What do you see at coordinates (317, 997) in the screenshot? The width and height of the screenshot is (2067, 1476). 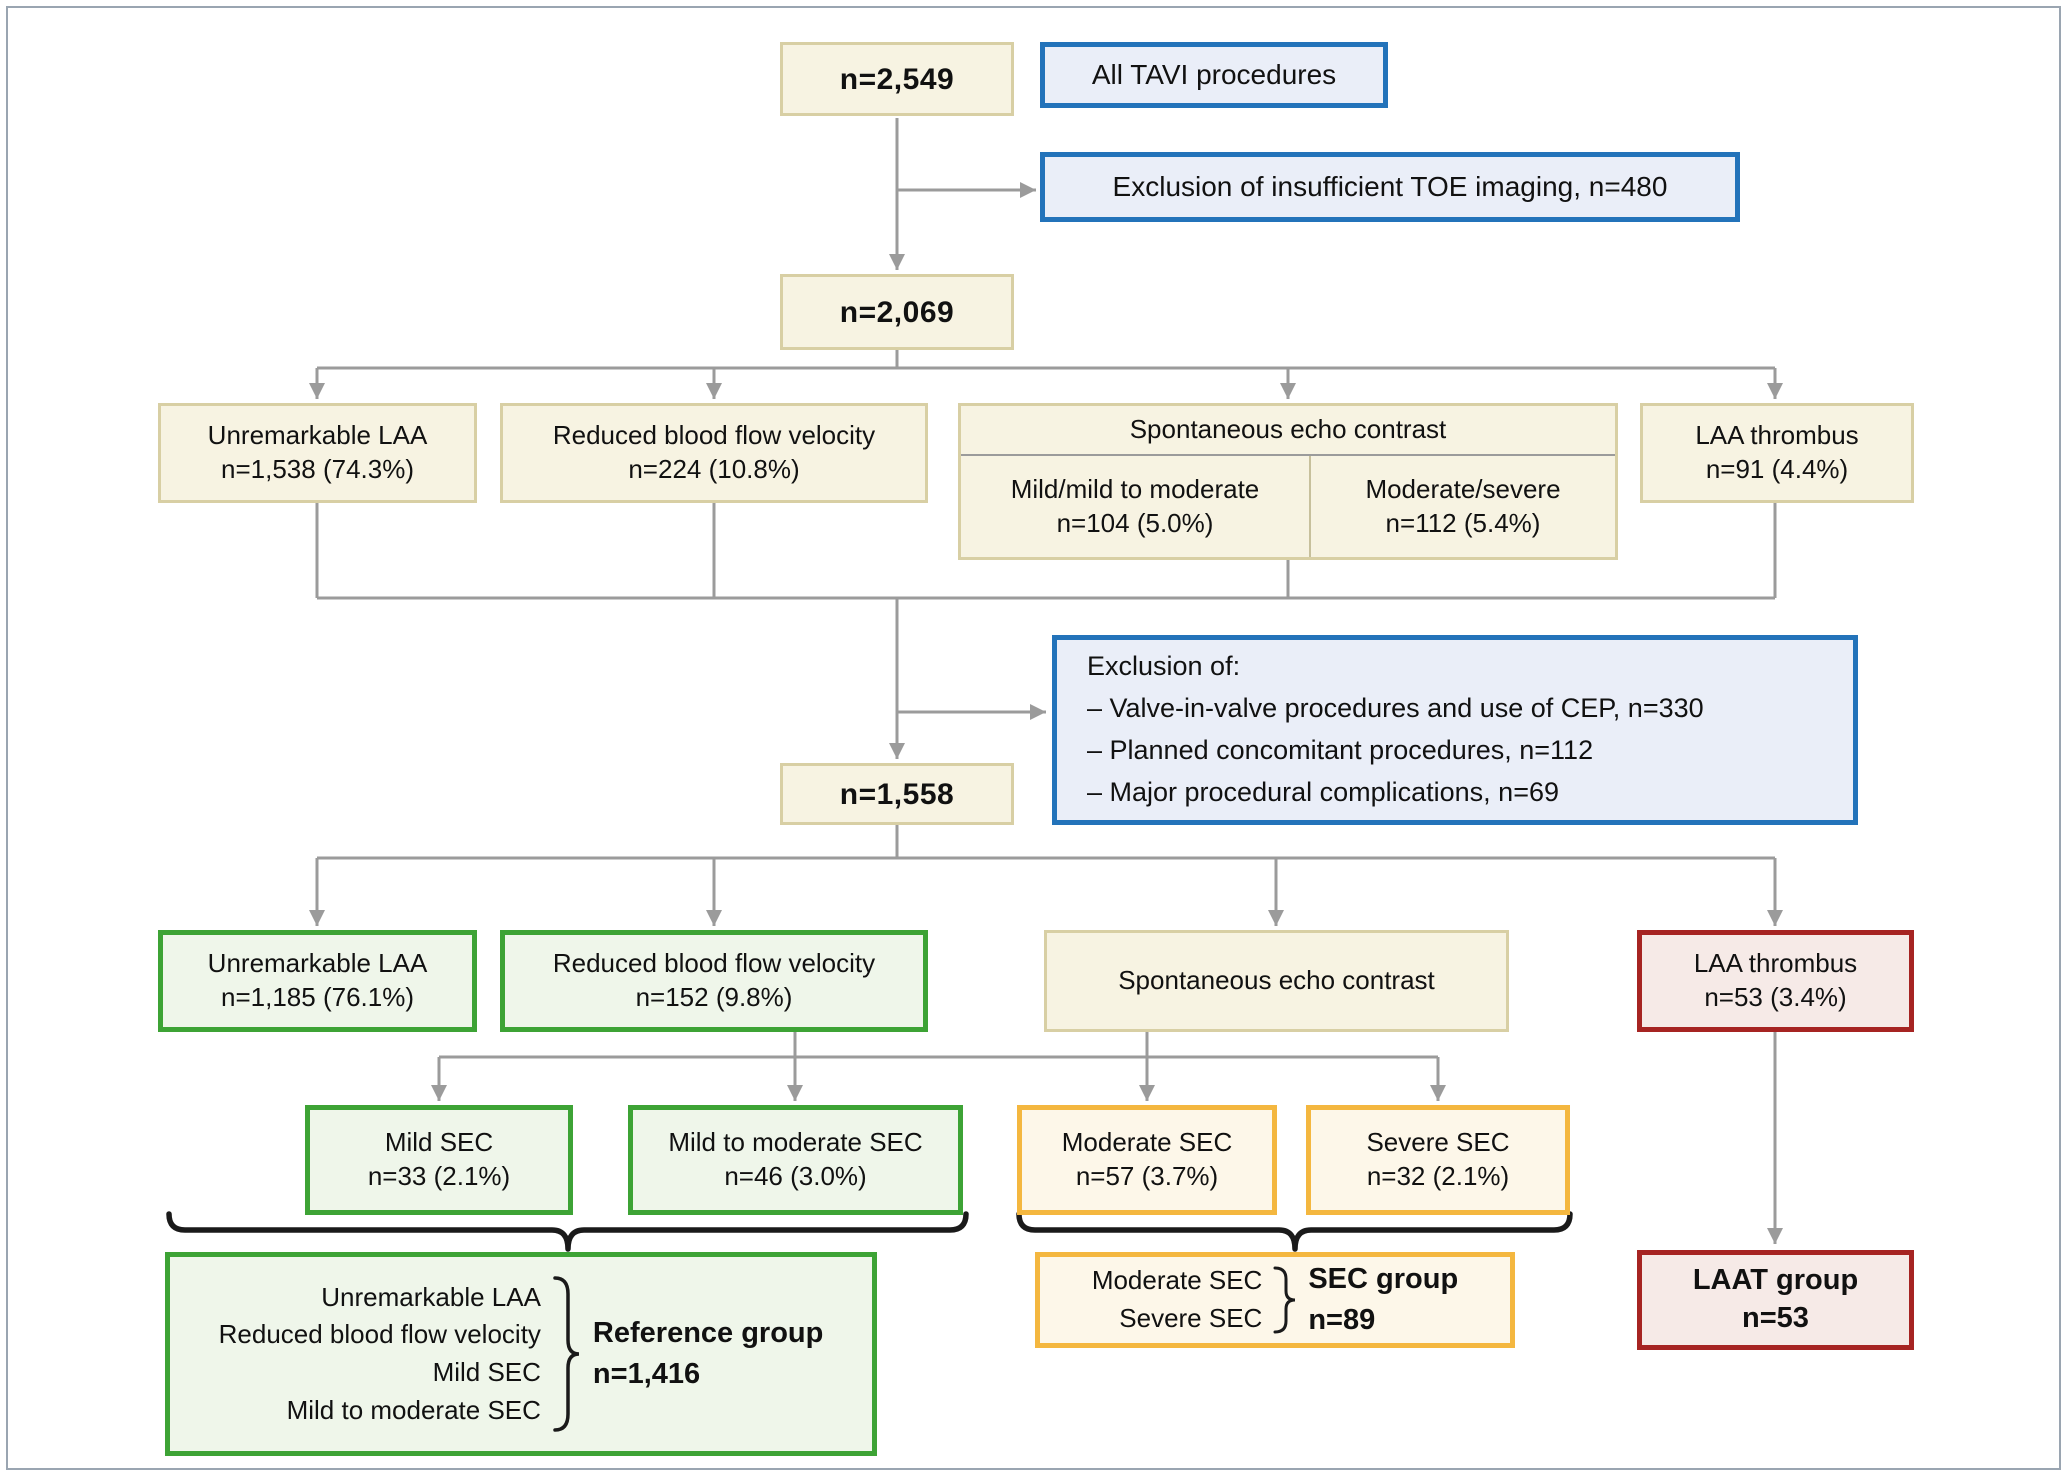 I see `box-count: n=1,185 (76.1%)` at bounding box center [317, 997].